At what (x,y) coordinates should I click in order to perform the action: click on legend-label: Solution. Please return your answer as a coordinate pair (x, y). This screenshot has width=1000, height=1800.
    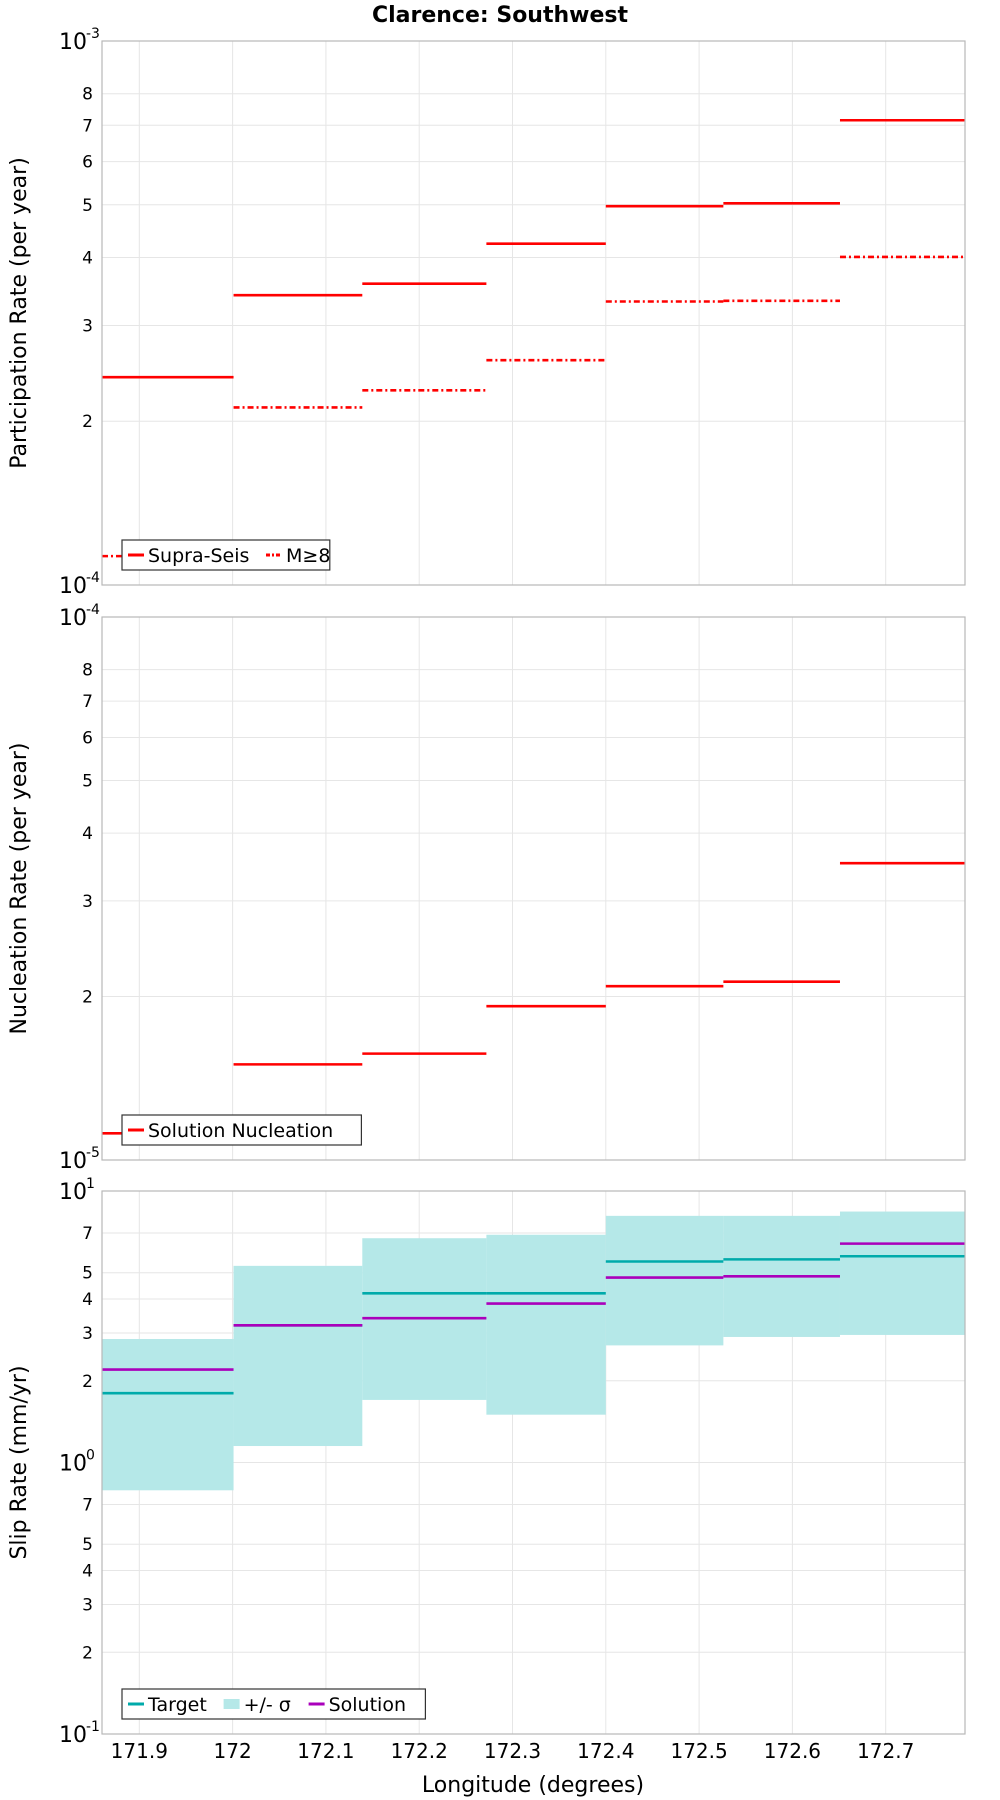
    Looking at the image, I should click on (367, 1705).